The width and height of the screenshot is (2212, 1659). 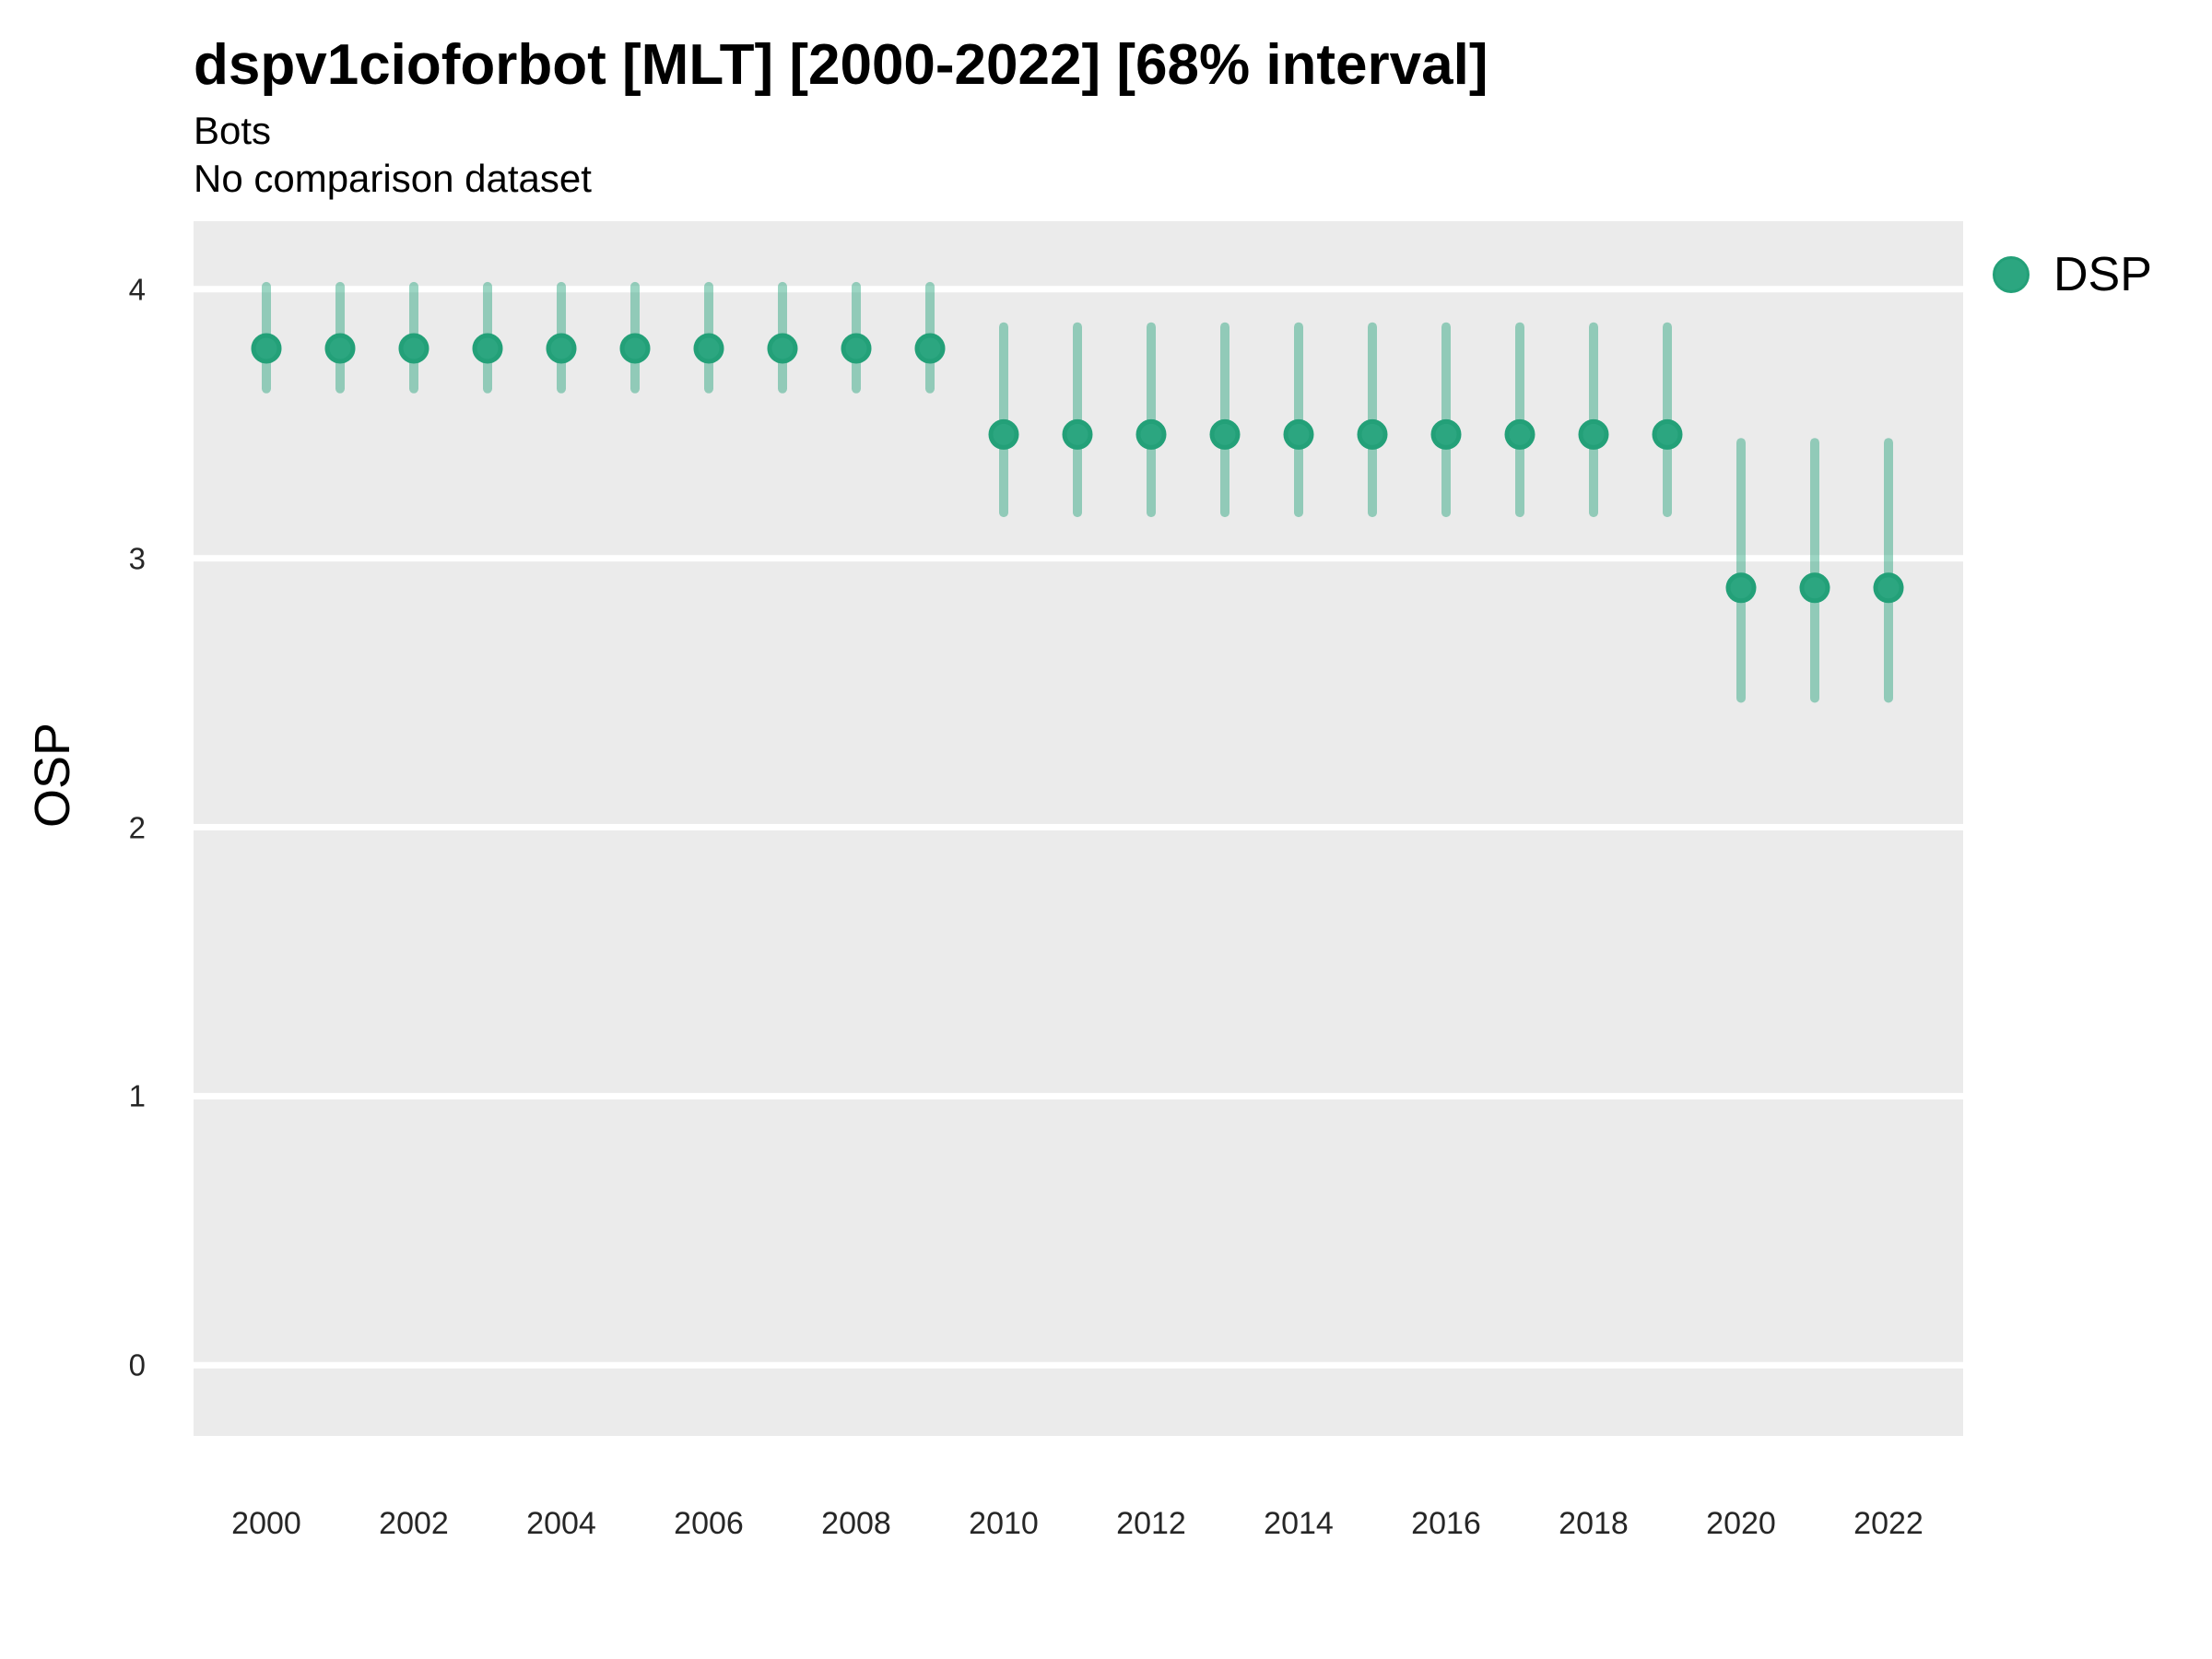 I want to click on data-point-2022, so click(x=1888, y=588).